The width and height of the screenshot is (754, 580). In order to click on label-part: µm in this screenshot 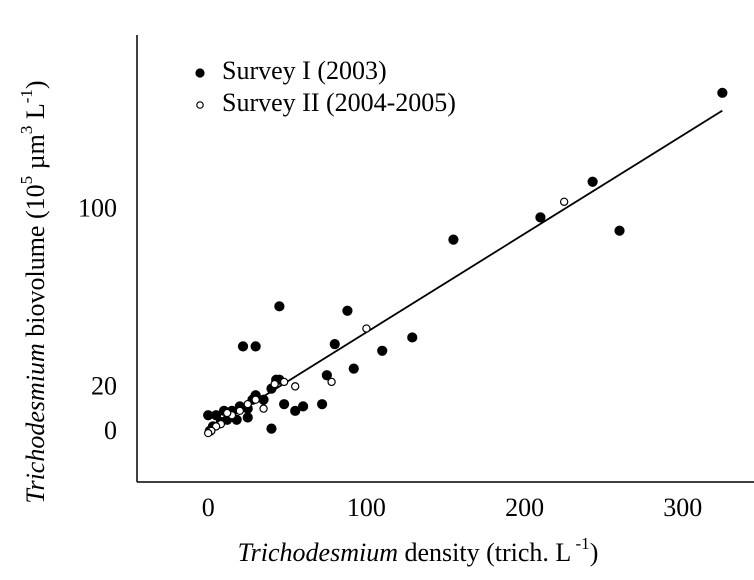, I will do `click(35, 155)`.